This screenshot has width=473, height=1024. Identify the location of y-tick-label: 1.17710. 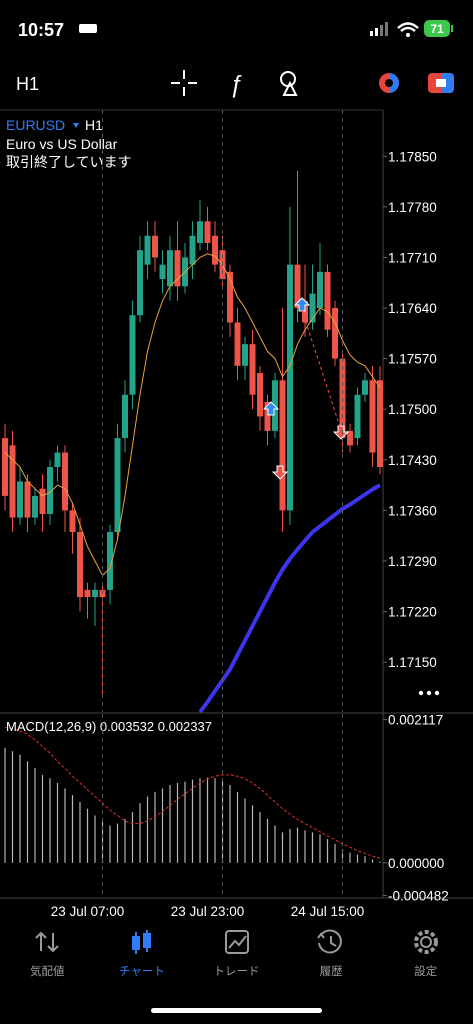
(412, 257).